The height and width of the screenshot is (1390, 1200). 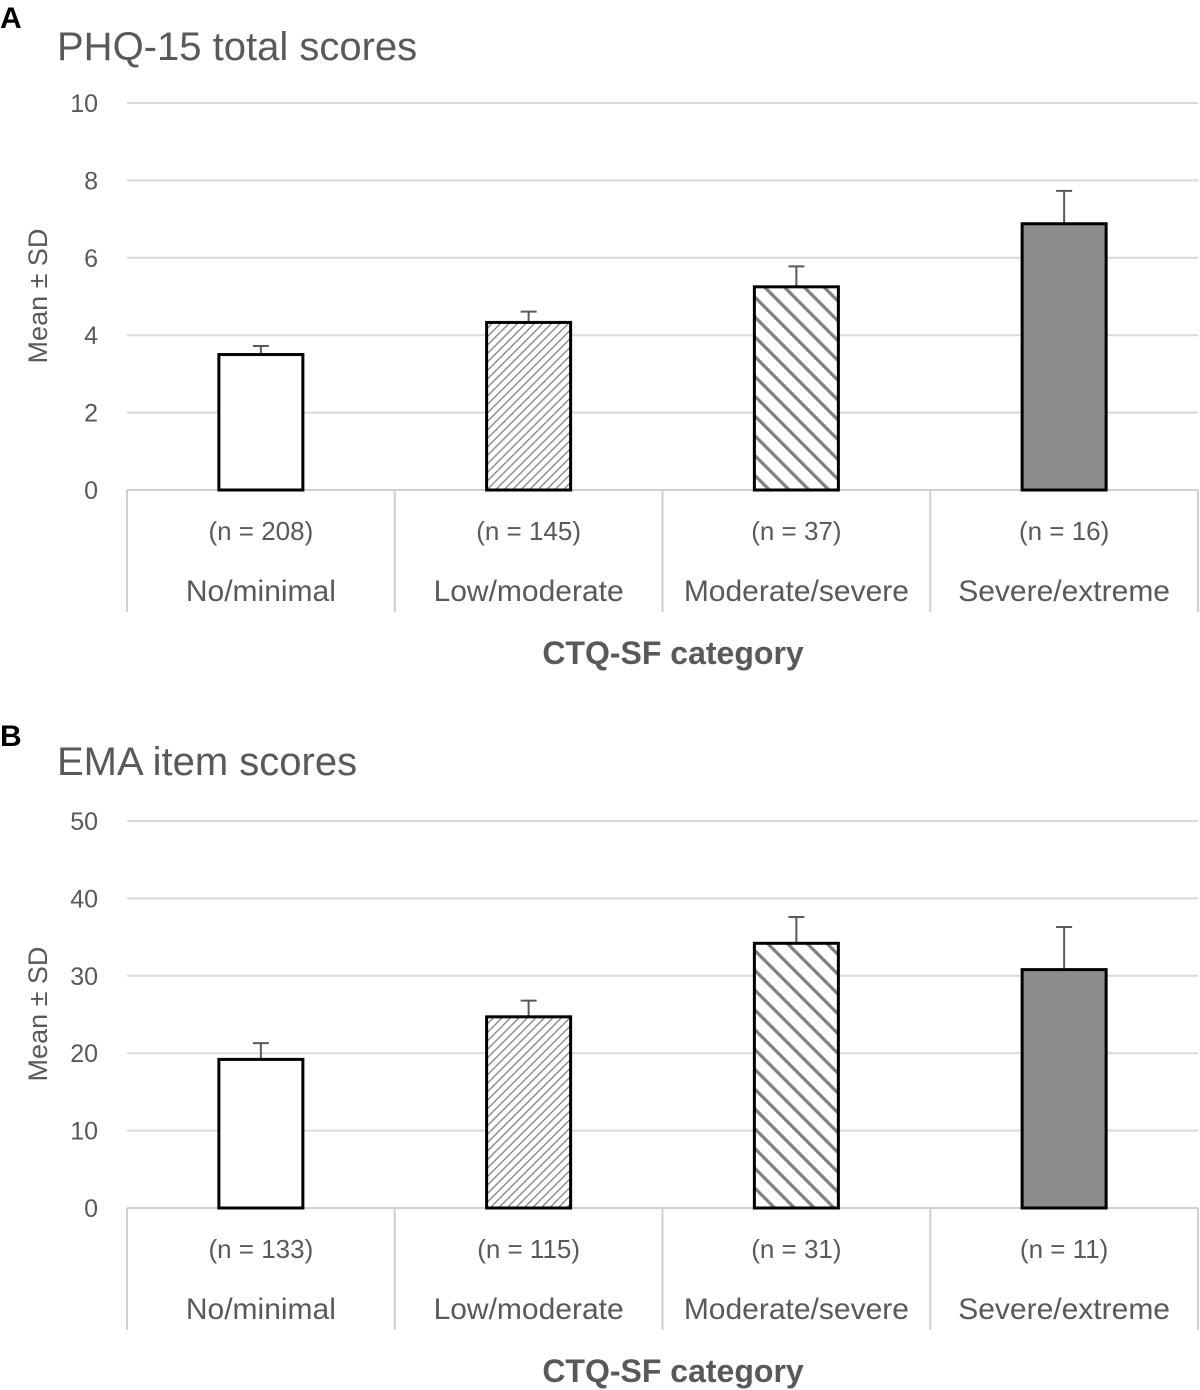 What do you see at coordinates (528, 531) in the screenshot?
I see `sample-size-label: (n = 145)` at bounding box center [528, 531].